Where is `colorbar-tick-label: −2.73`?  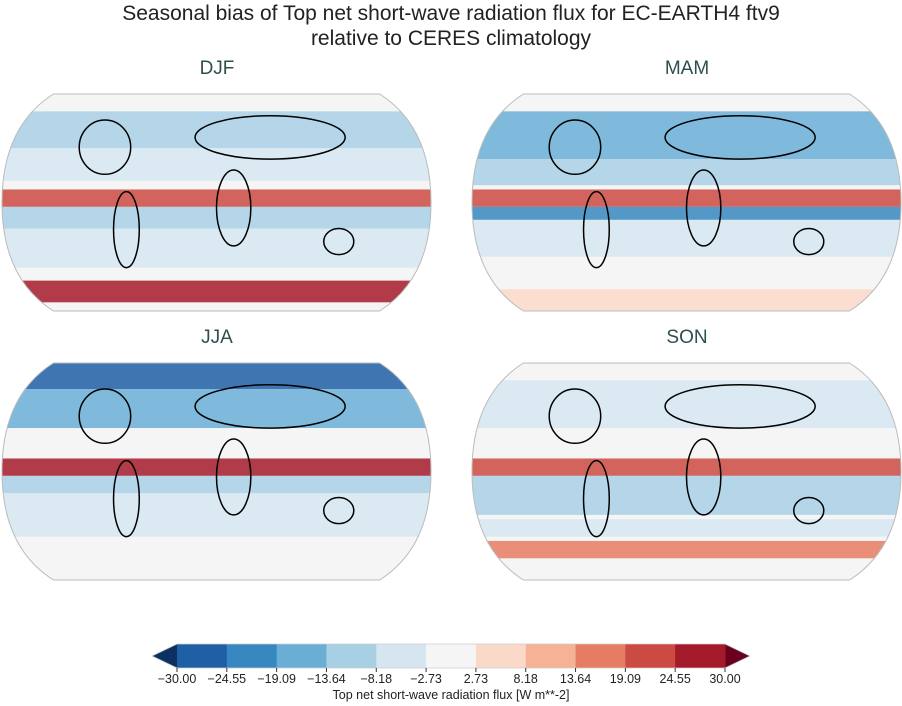 colorbar-tick-label: −2.73 is located at coordinates (426, 679).